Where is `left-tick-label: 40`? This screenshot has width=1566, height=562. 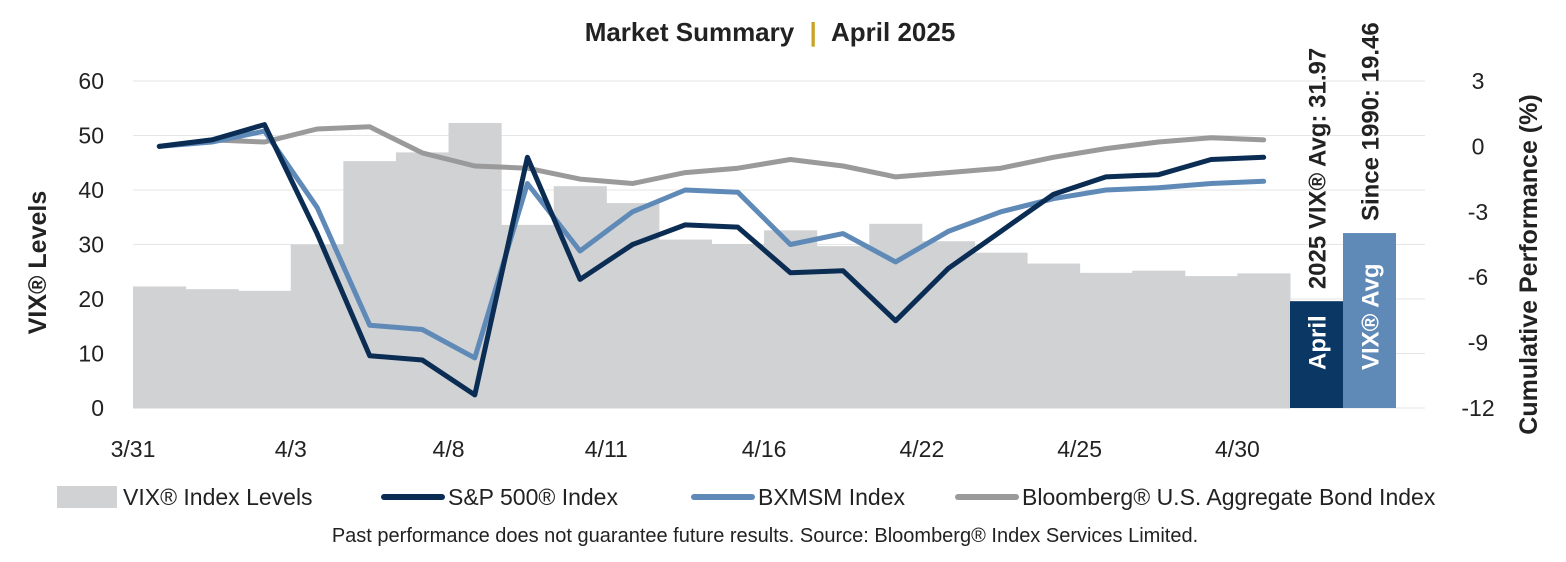
left-tick-label: 40 is located at coordinates (91, 190).